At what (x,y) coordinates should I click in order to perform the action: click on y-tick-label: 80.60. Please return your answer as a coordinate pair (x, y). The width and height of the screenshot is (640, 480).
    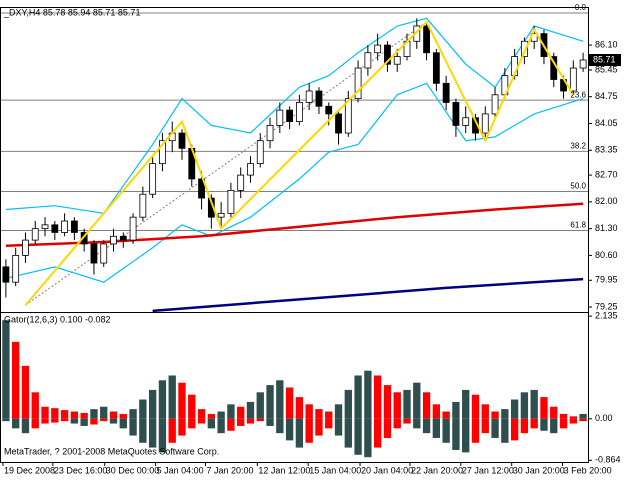
    Looking at the image, I should click on (606, 255).